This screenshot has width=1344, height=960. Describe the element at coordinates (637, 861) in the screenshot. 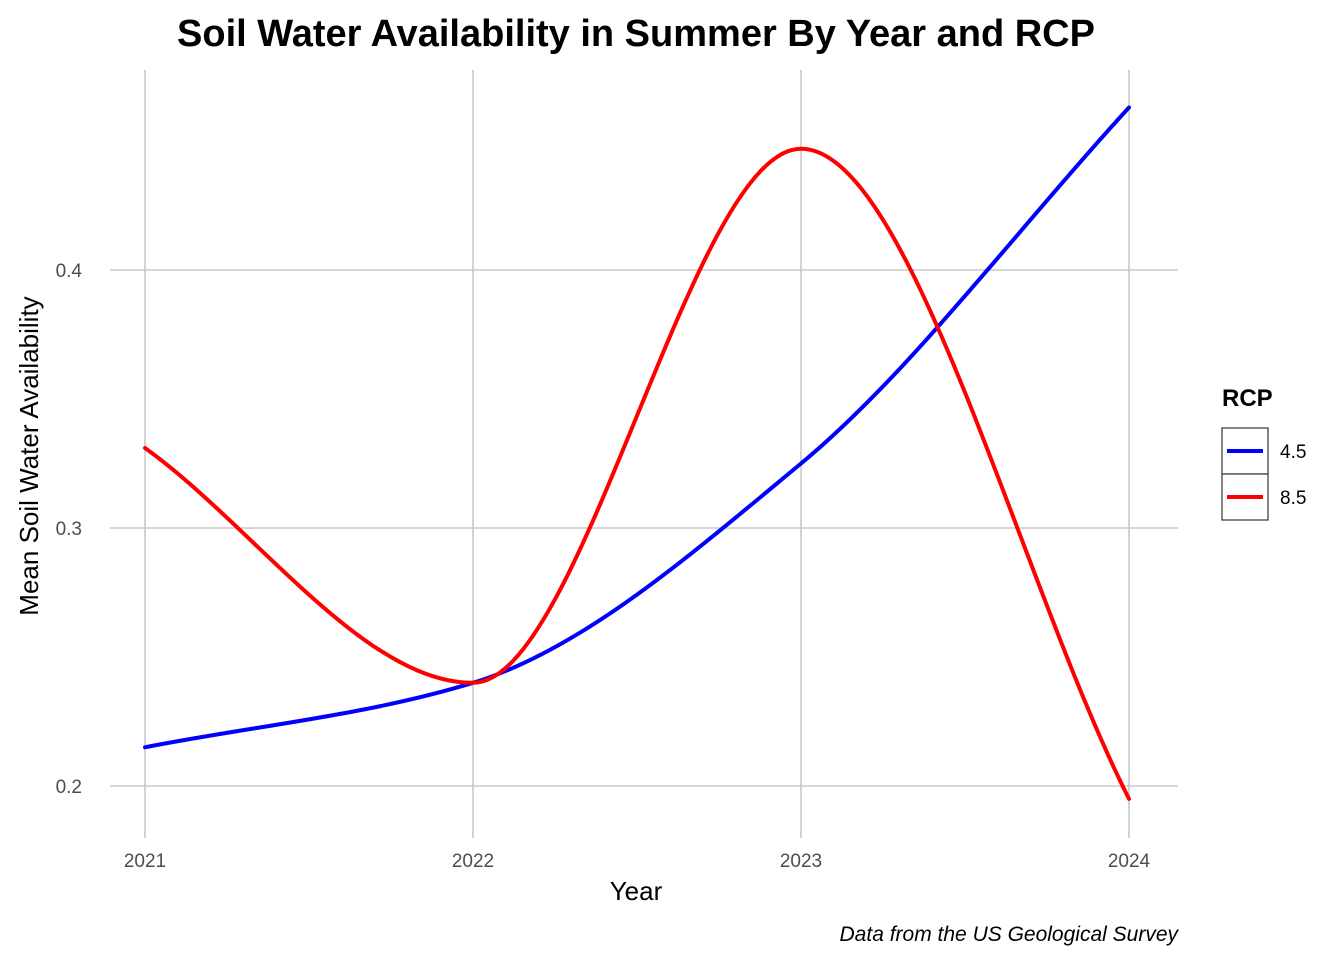

I see `x-tick-labels: 2021 2022 2023 2024` at that location.